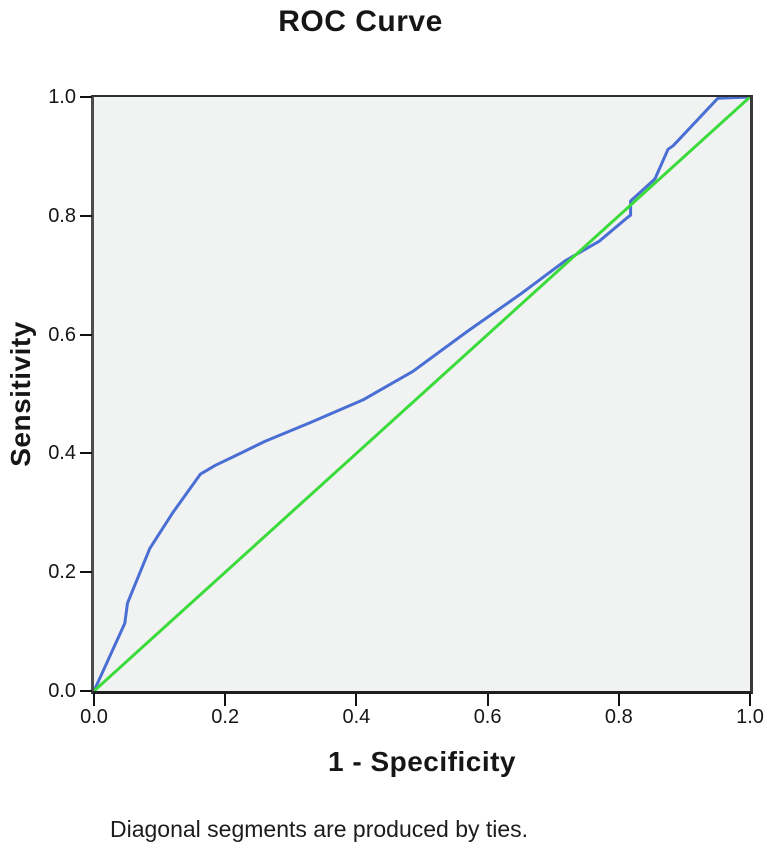  I want to click on x-axis-tick-label: 0.2, so click(225, 717).